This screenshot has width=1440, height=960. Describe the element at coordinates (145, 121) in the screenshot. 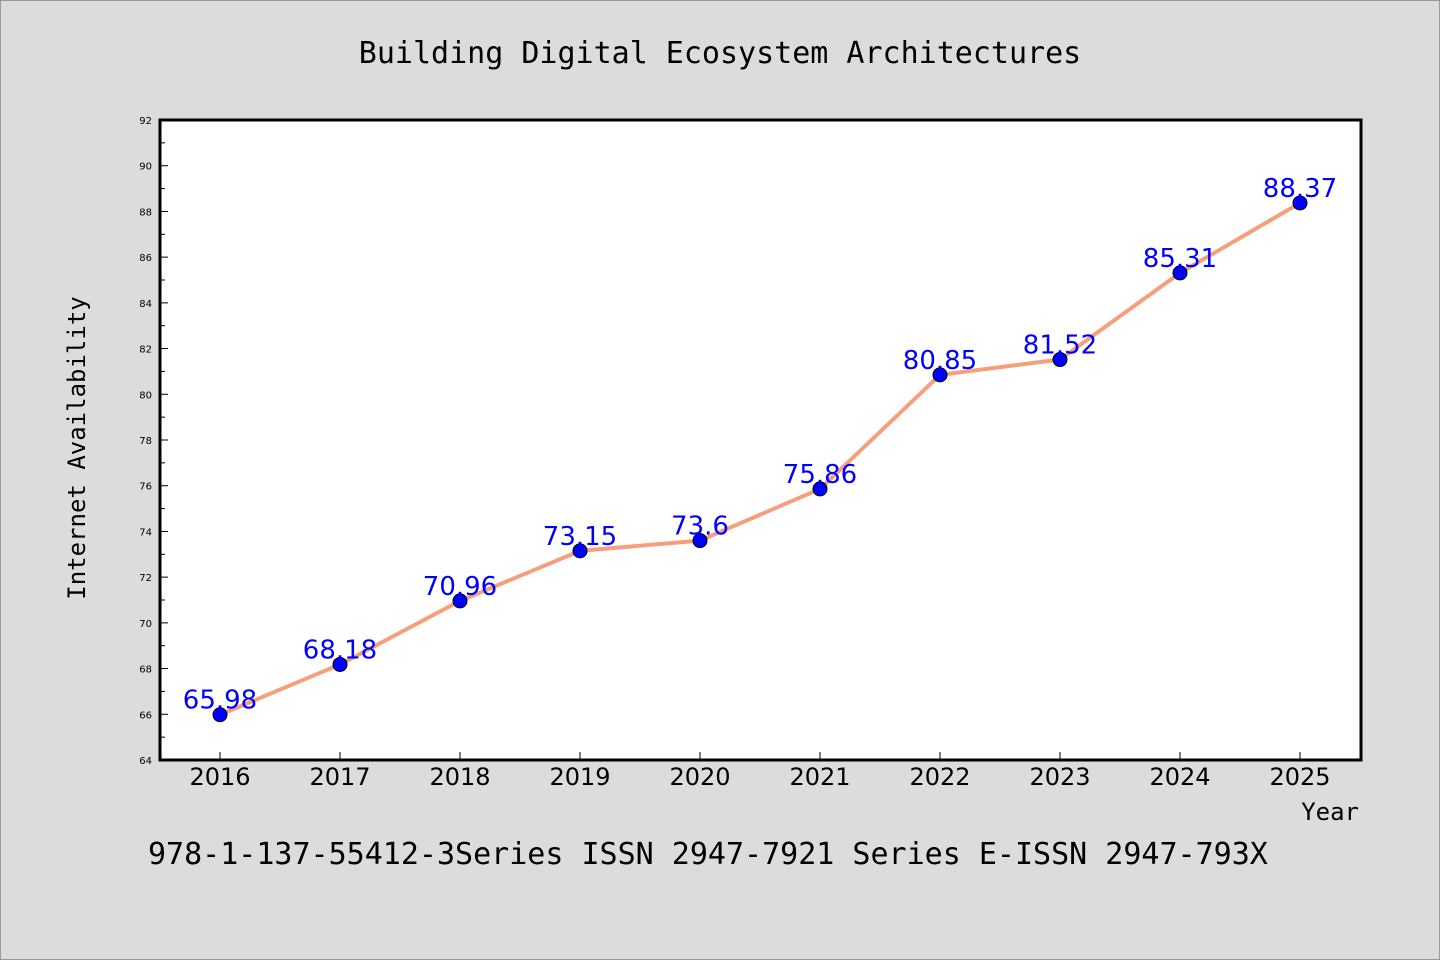

I see `y-tick-label: 92` at that location.